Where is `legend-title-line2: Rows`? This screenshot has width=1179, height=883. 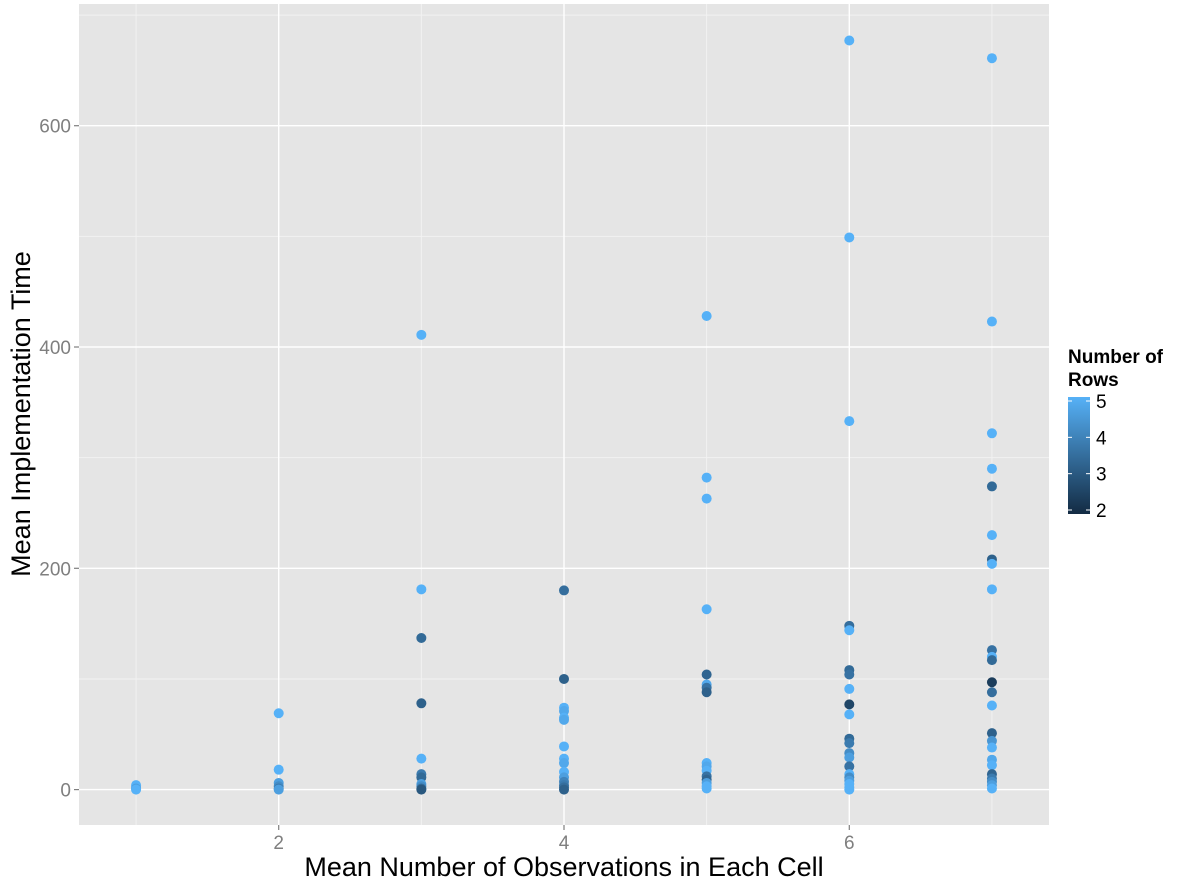 legend-title-line2: Rows is located at coordinates (1093, 380).